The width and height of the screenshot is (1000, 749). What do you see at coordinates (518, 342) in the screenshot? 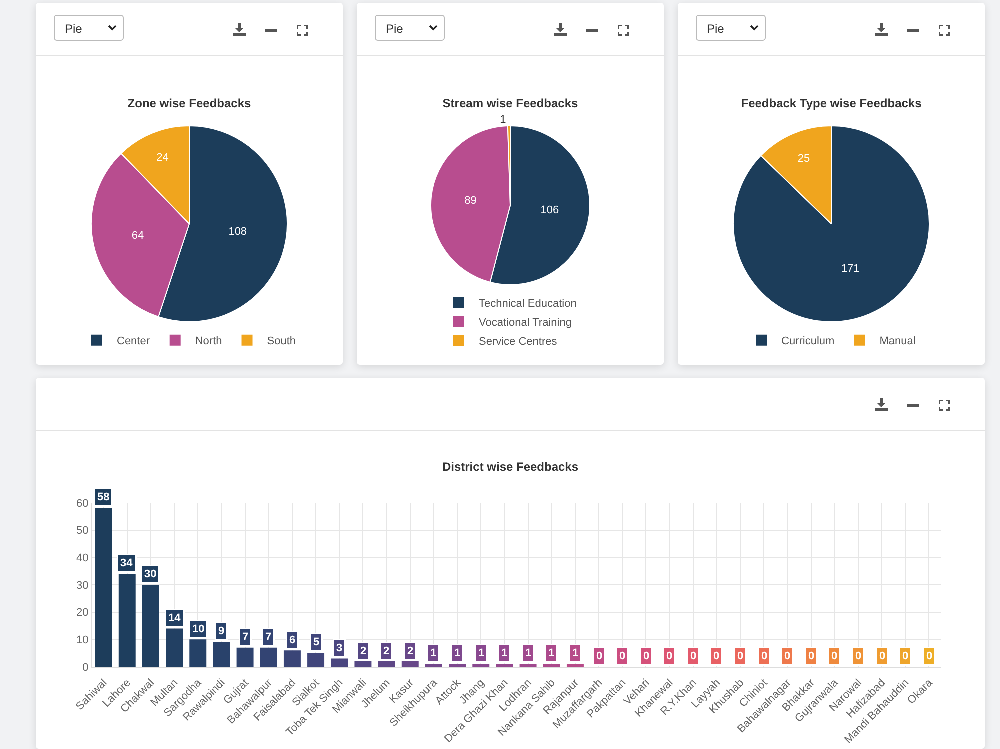
I see `legend-label: Service Centres` at bounding box center [518, 342].